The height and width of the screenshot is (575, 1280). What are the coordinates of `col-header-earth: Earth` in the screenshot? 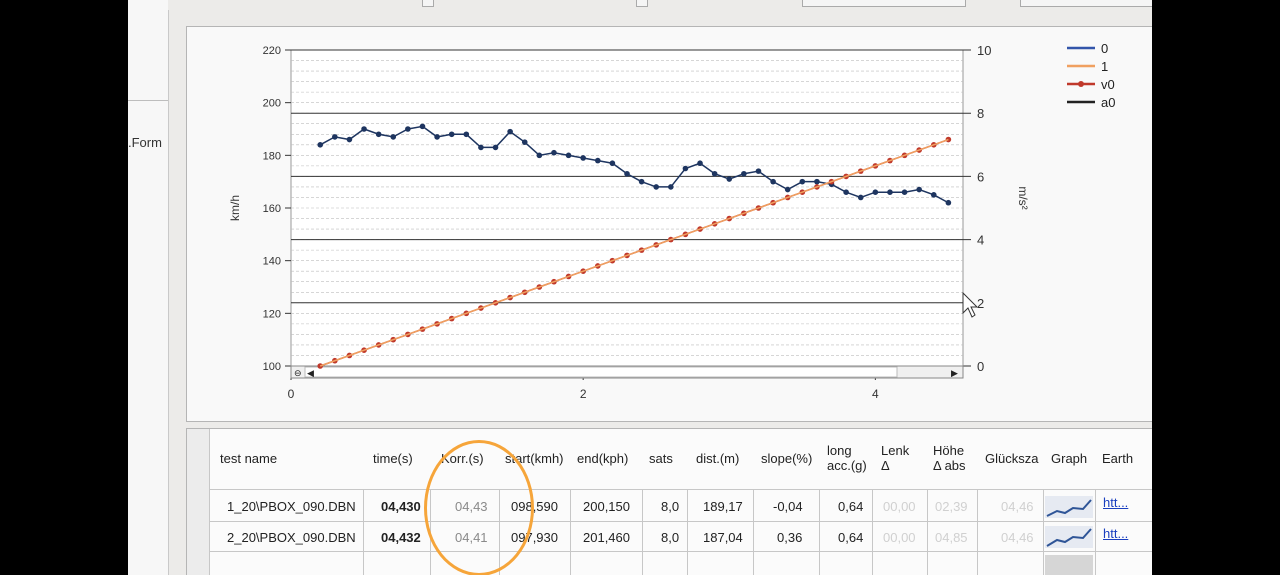 It's located at (1118, 458).